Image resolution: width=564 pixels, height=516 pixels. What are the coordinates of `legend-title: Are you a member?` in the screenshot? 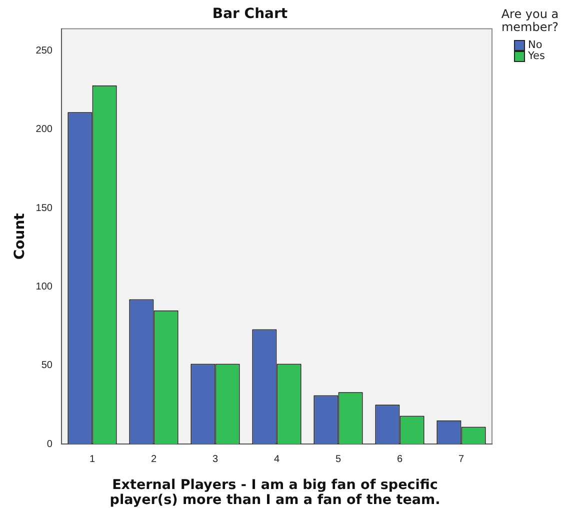 It's located at (530, 20).